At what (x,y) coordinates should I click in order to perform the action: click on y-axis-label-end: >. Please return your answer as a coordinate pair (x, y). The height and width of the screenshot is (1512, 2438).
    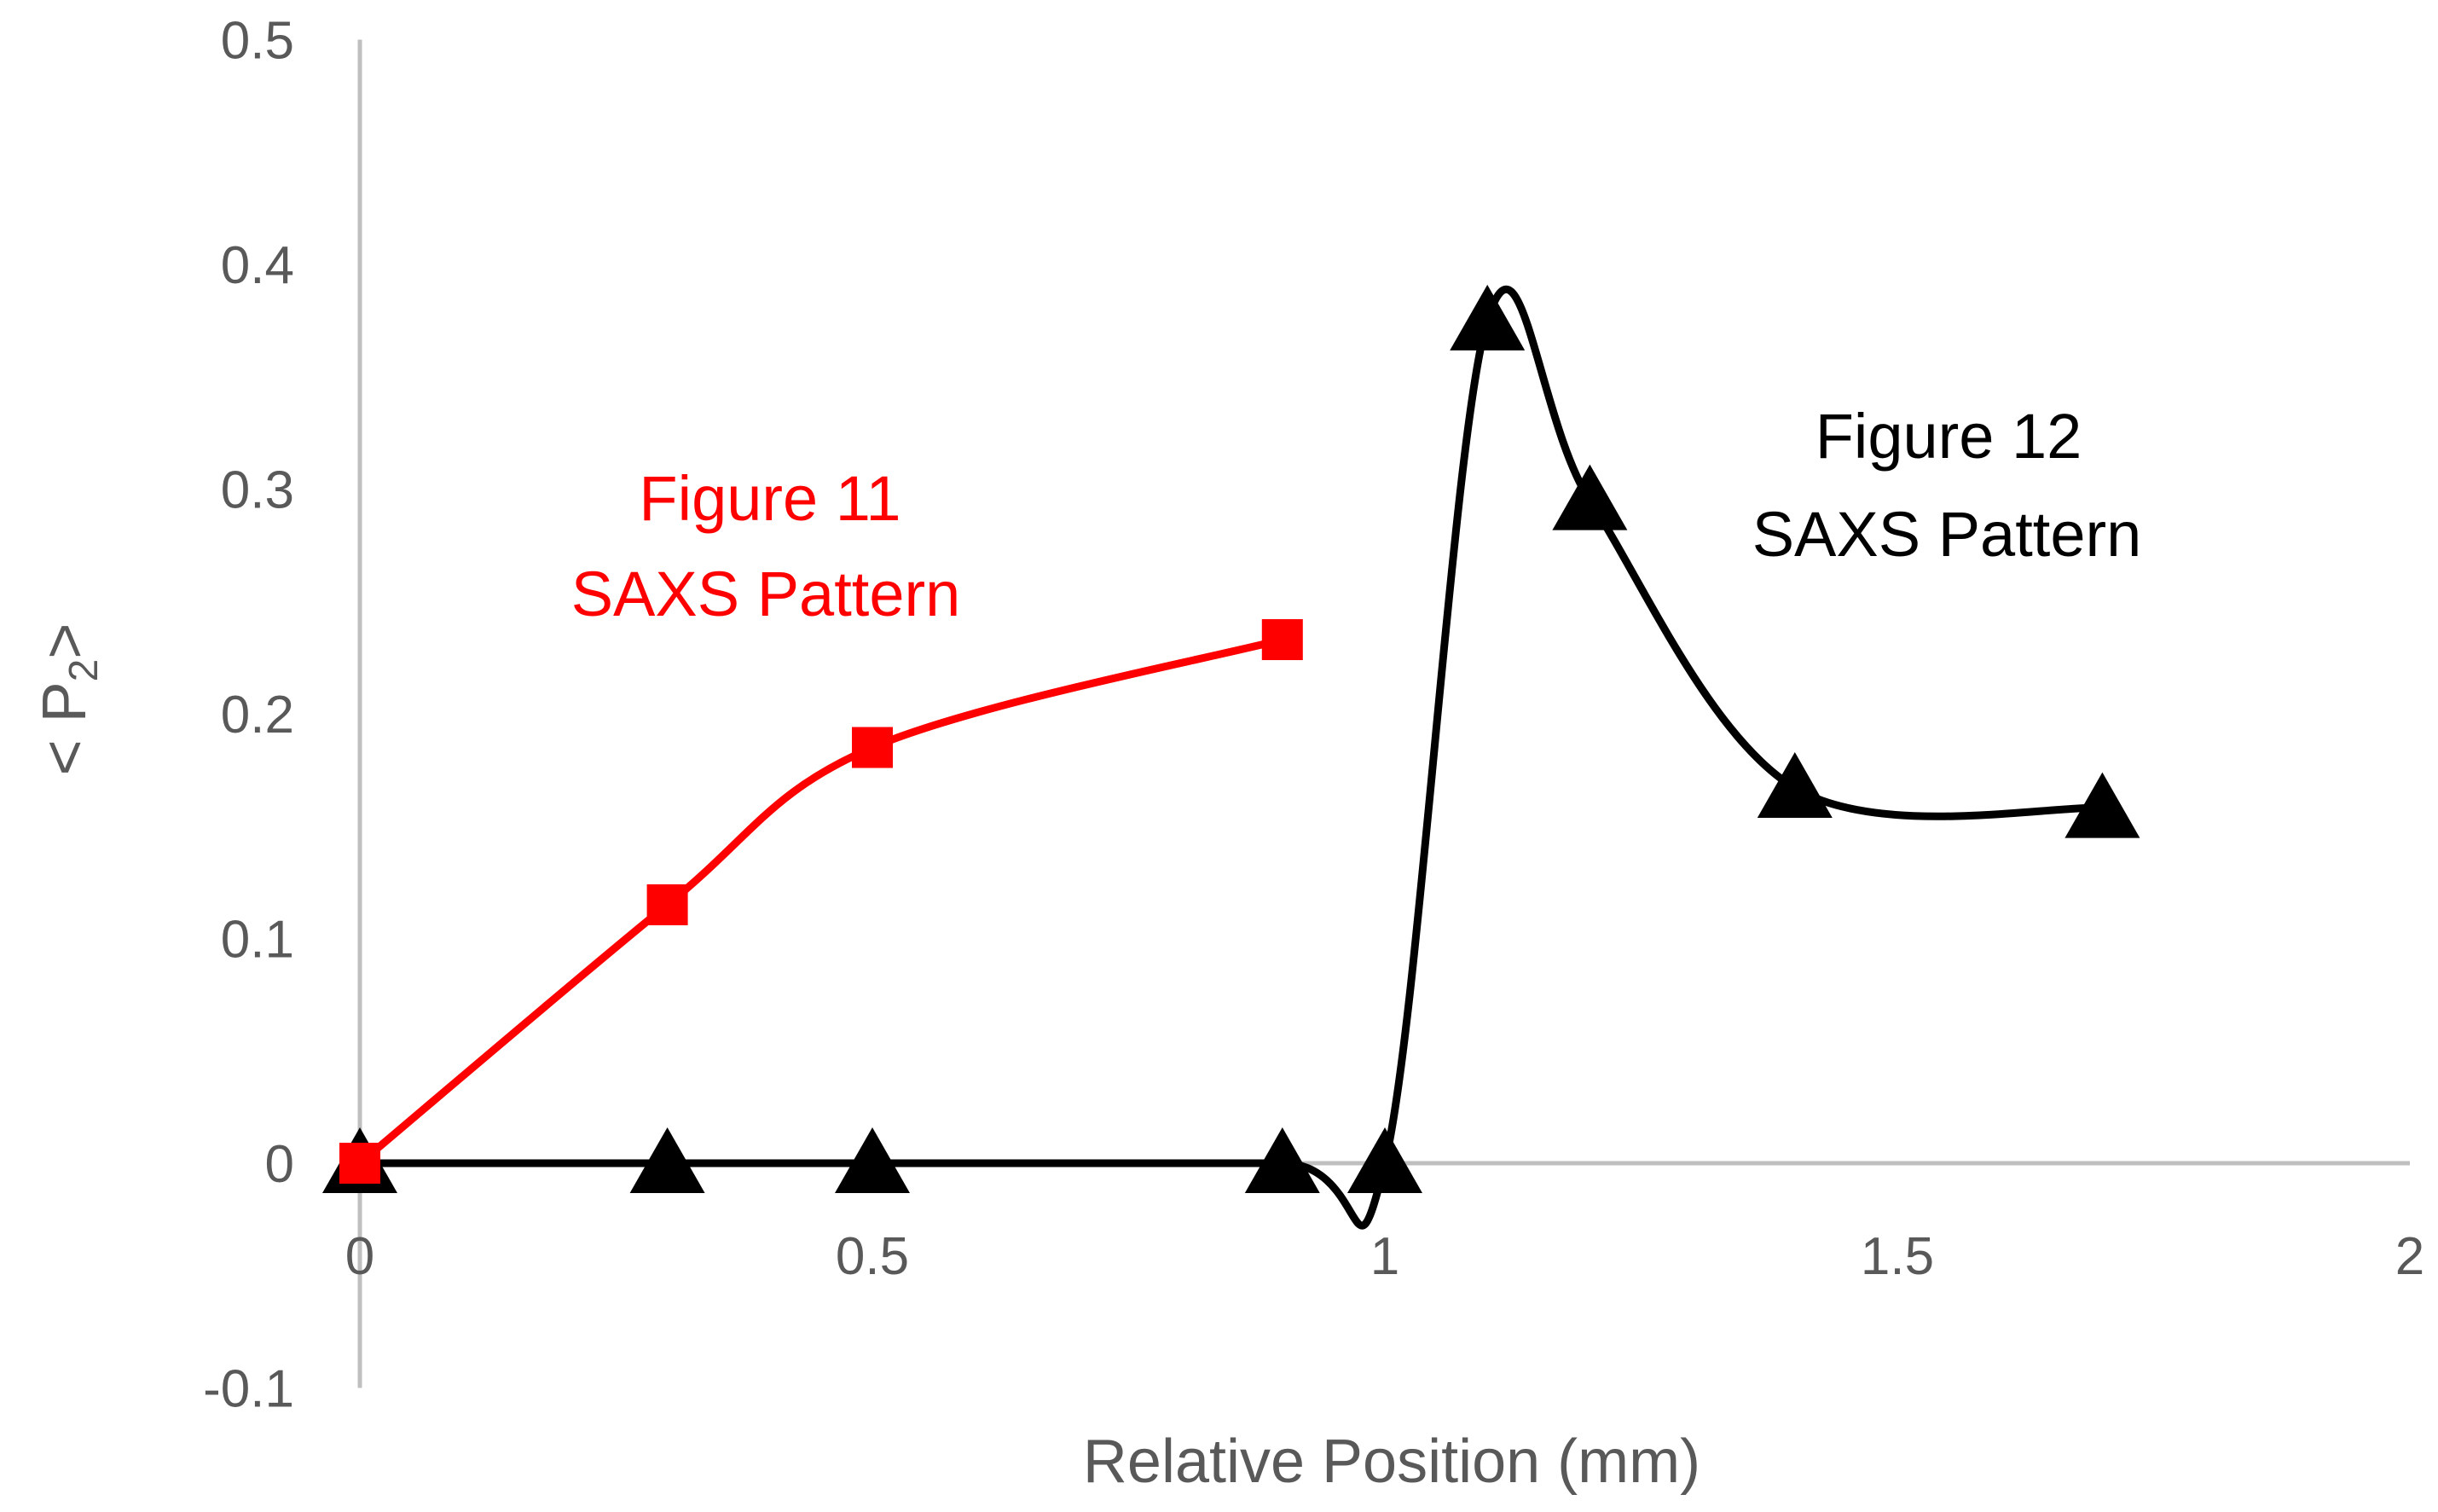
    Looking at the image, I should click on (65, 641).